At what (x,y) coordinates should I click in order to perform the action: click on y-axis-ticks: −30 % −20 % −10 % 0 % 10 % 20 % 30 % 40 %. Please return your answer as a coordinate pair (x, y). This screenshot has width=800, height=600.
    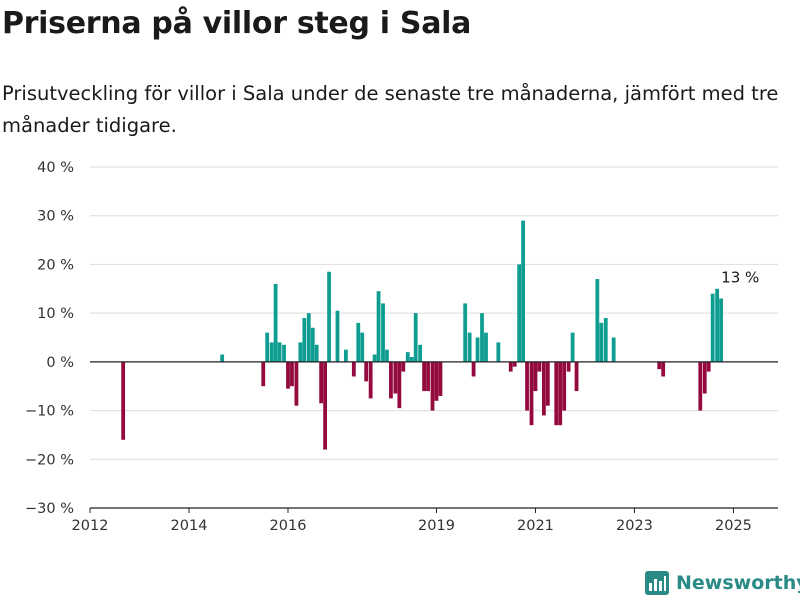
    Looking at the image, I should click on (49, 338).